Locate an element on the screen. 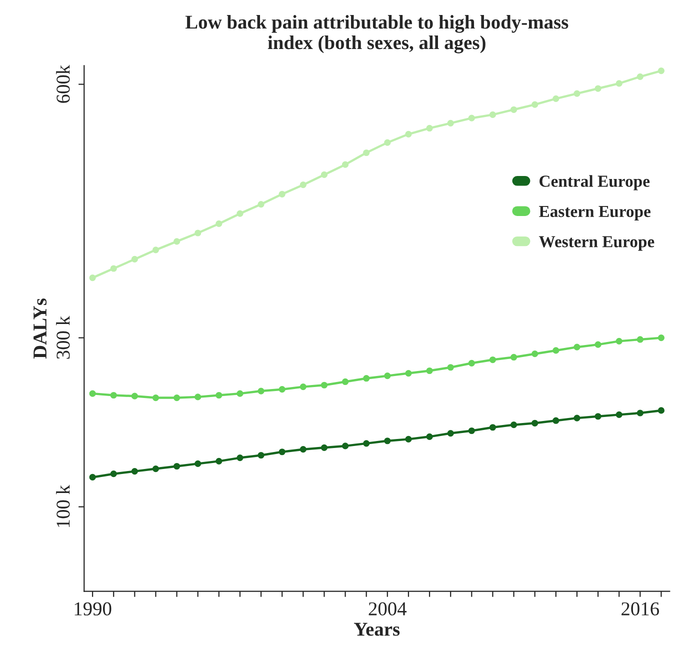  y-tick-label: 100 k is located at coordinates (63, 505).